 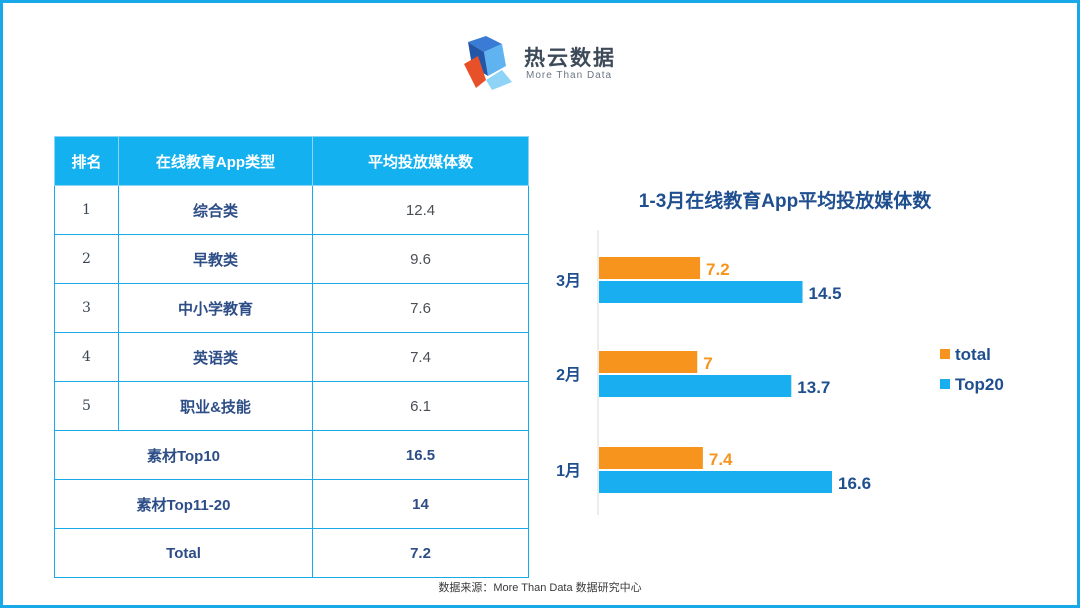 What do you see at coordinates (86, 210) in the screenshot?
I see `row-rank: 1` at bounding box center [86, 210].